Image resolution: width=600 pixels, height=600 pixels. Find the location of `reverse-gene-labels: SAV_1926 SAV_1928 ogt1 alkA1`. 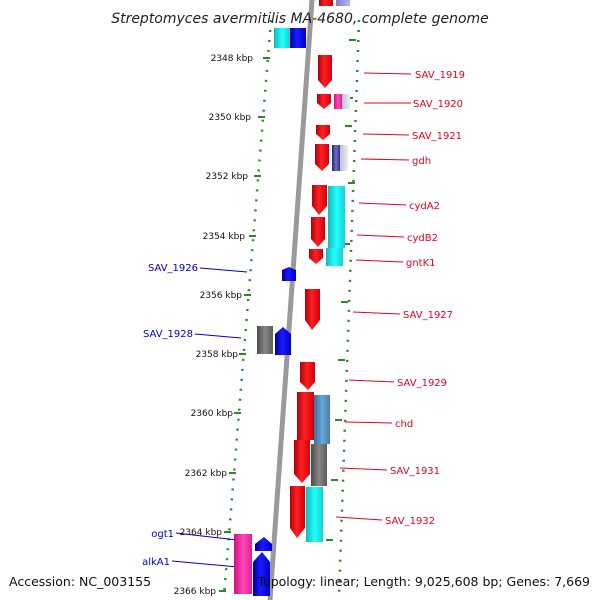

reverse-gene-labels: SAV_1926 SAV_1928 ogt1 alkA1 is located at coordinates (170, 415).